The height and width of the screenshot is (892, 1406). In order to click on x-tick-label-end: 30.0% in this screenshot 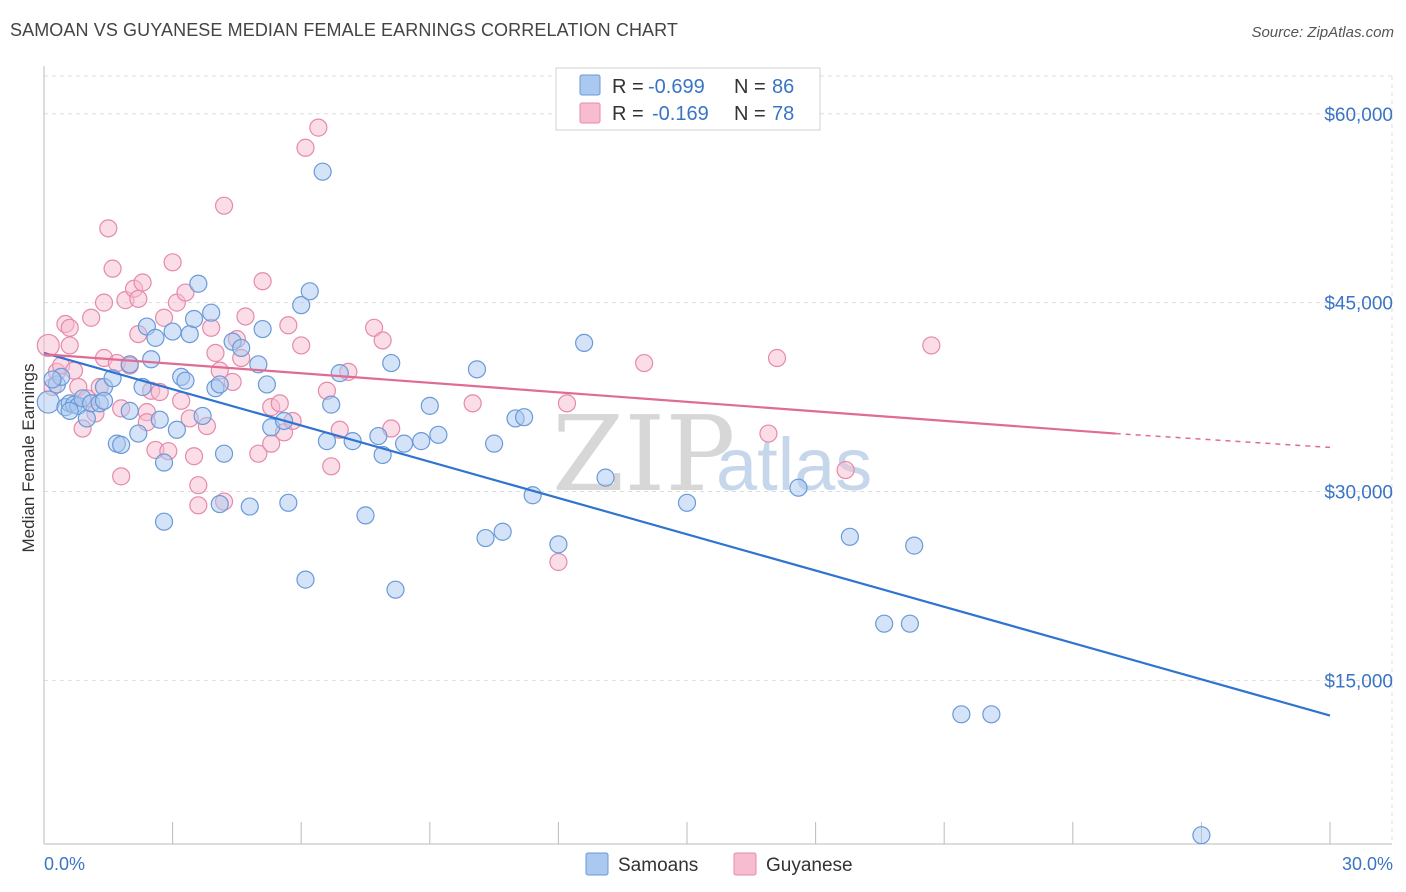, I will do `click(1367, 864)`.